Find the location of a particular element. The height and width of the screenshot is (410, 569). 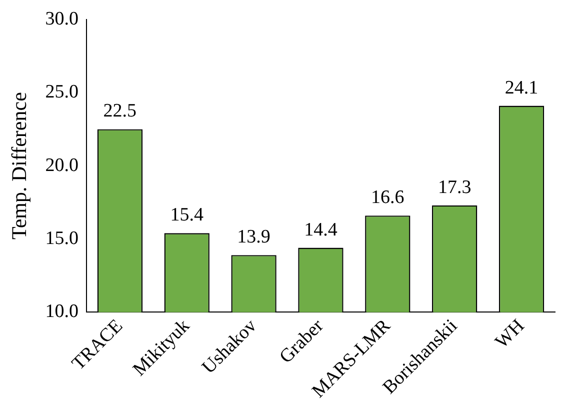

y-tick-label: 15.0 is located at coordinates (61, 238).